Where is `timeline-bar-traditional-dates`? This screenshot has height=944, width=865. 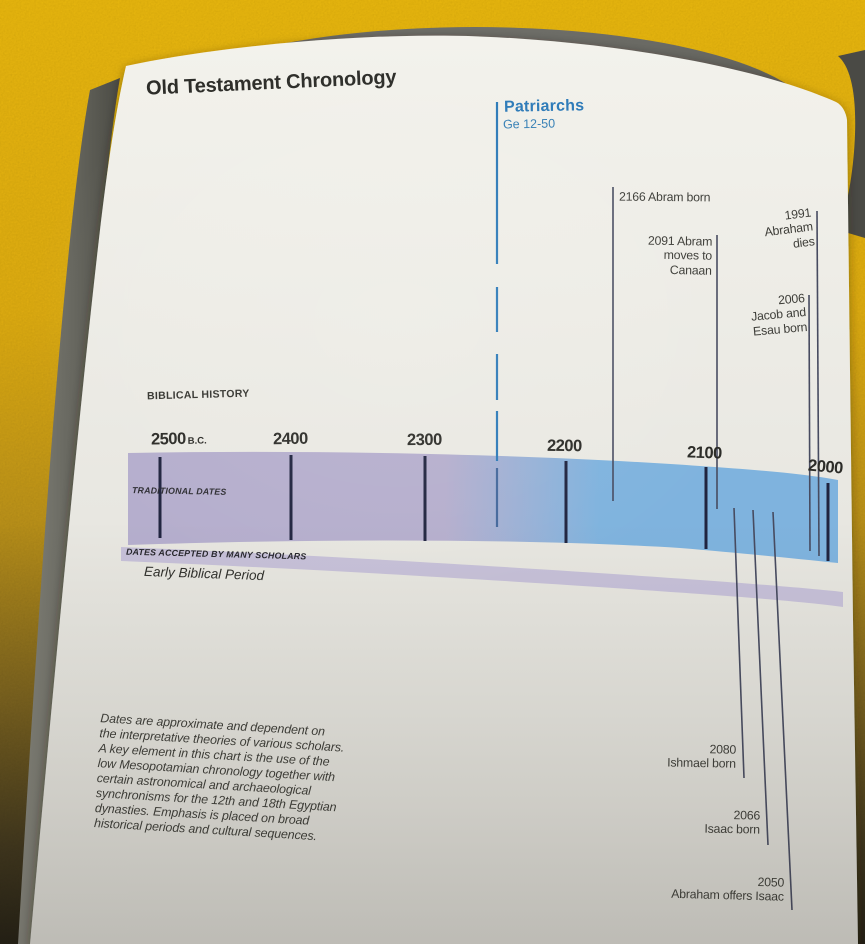 timeline-bar-traditional-dates is located at coordinates (483, 507).